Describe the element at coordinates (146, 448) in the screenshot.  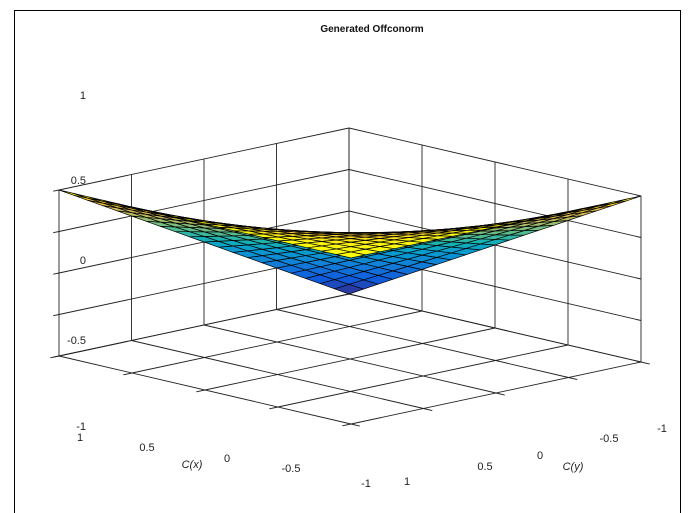
I see `x-tick-0.5: 0.5` at that location.